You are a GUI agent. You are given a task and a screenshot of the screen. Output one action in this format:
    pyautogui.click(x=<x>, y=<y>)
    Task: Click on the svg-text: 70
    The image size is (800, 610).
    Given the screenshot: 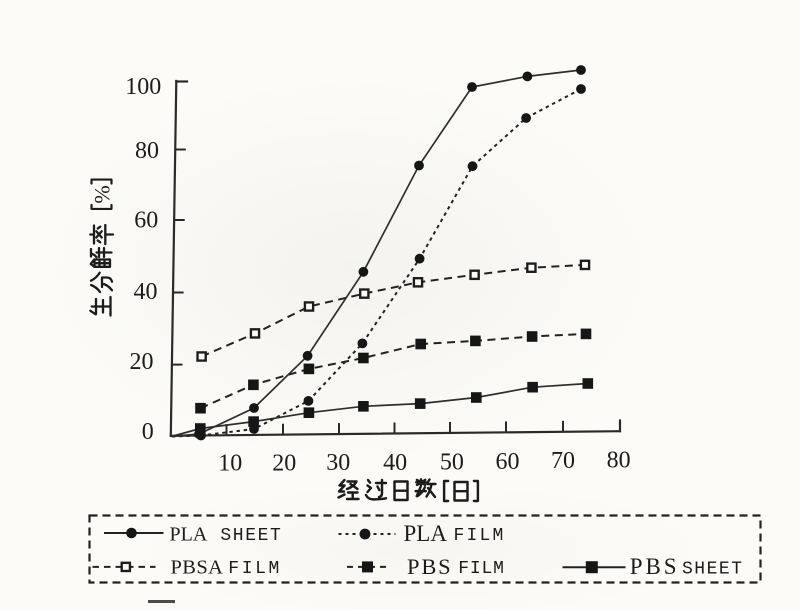 What is the action you would take?
    pyautogui.click(x=563, y=461)
    